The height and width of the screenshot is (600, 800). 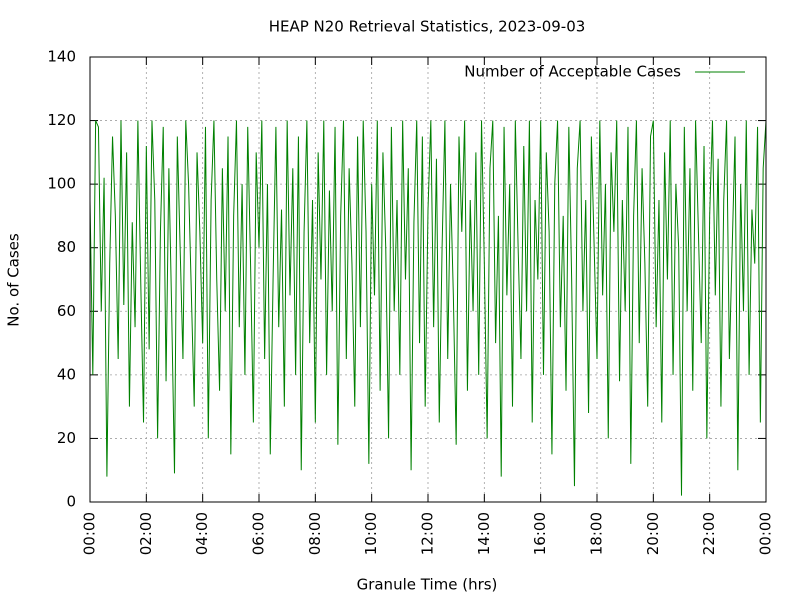 What do you see at coordinates (61, 120) in the screenshot?
I see `y-tick-label: 120` at bounding box center [61, 120].